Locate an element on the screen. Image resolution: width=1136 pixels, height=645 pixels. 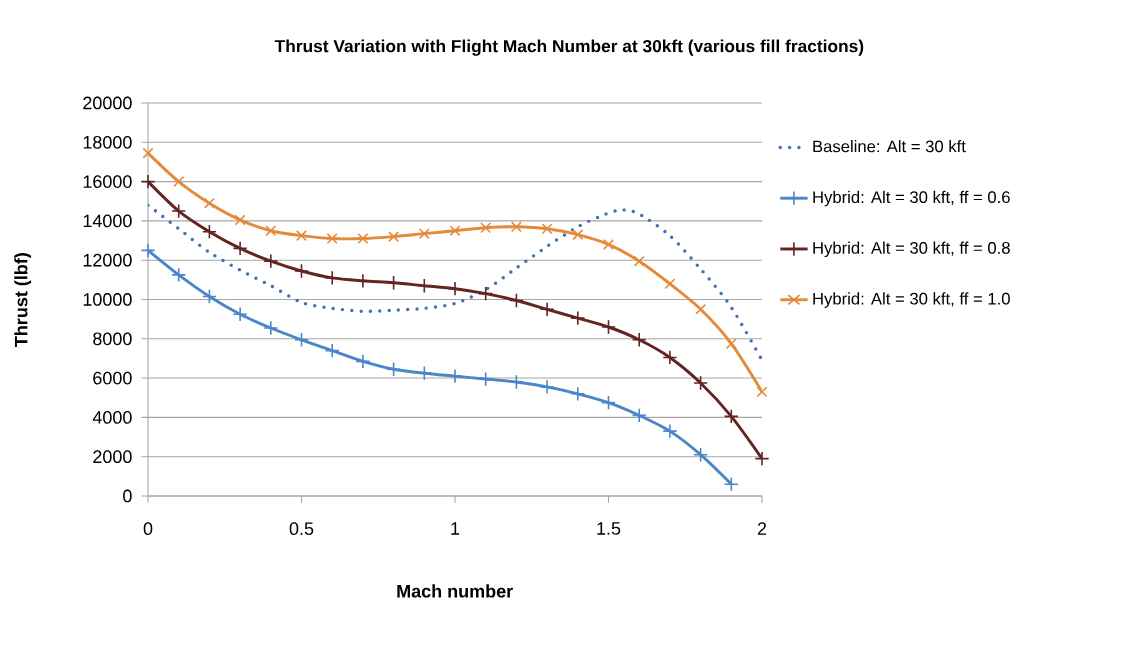
x-tick-label: 1 is located at coordinates (455, 528).